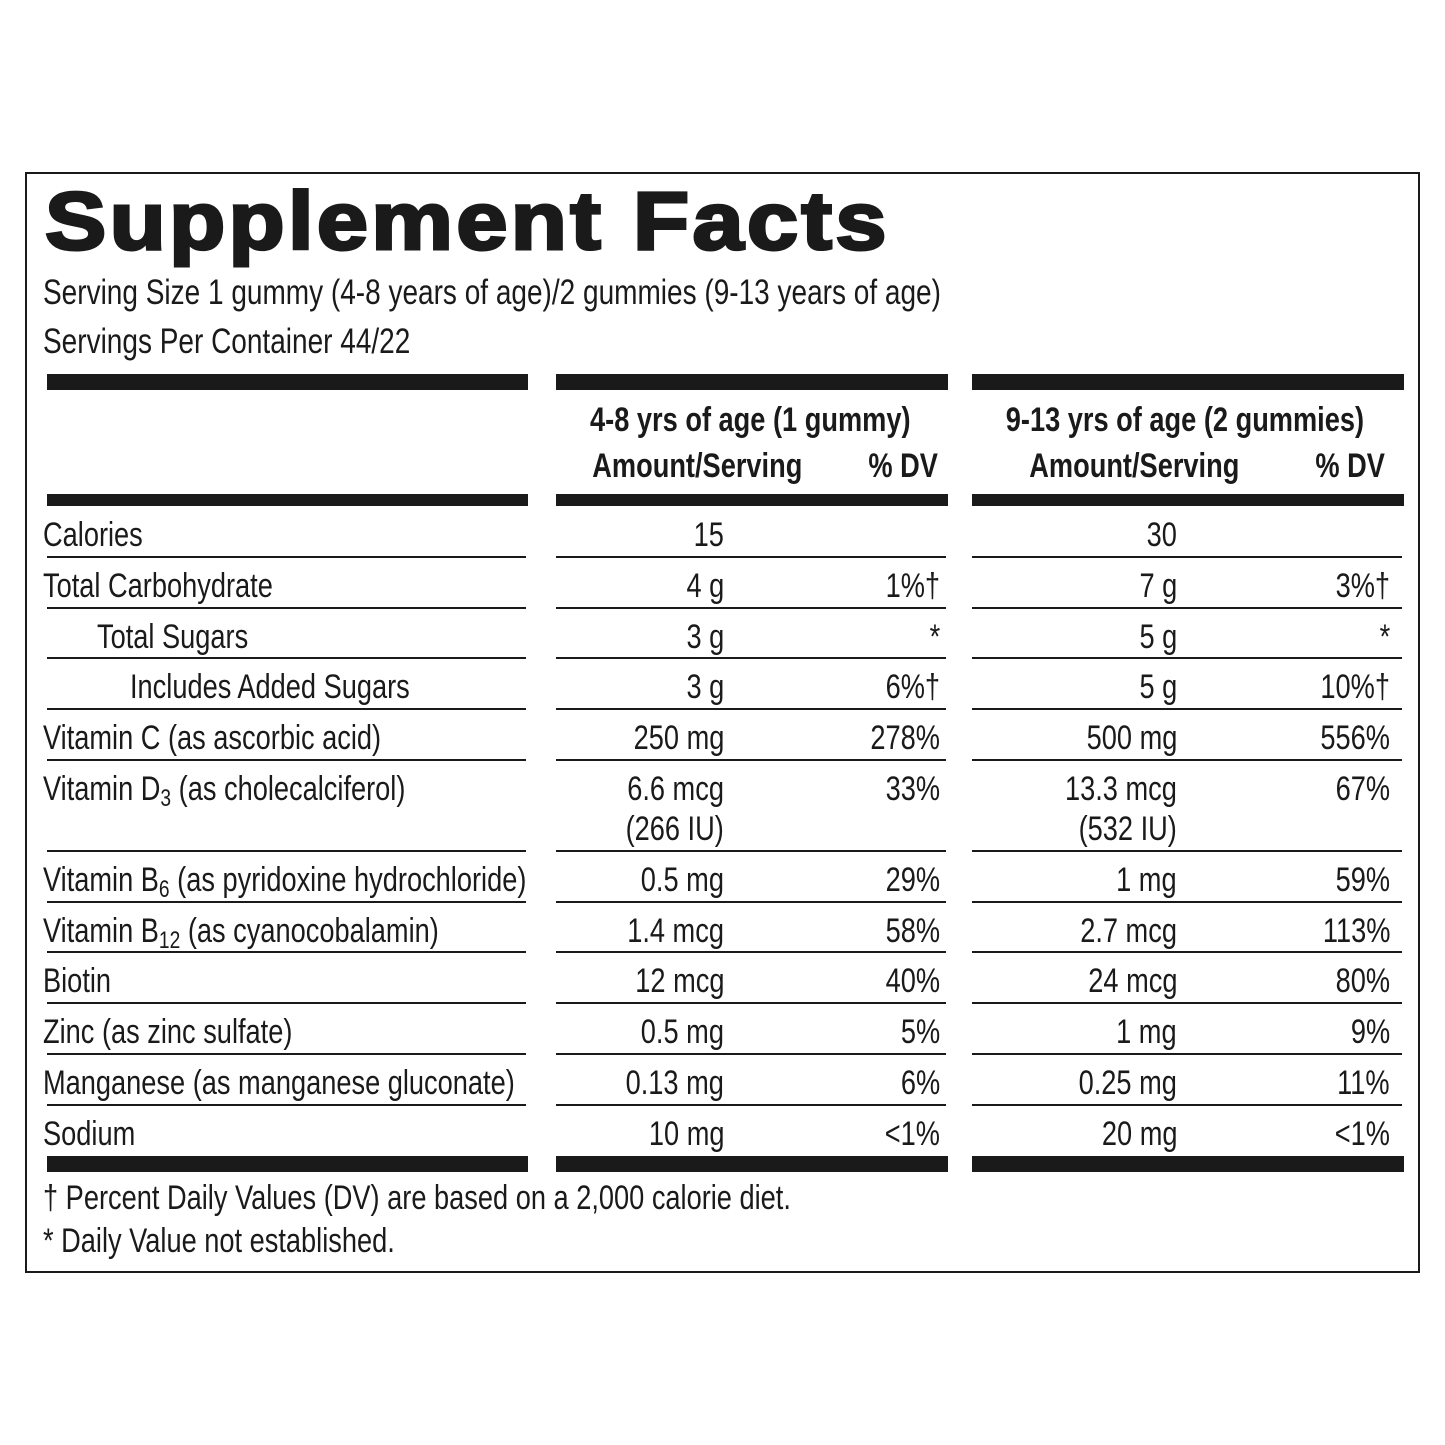 This screenshot has height=1445, width=1445. I want to click on nutrient-subscript: 6, so click(164, 889).